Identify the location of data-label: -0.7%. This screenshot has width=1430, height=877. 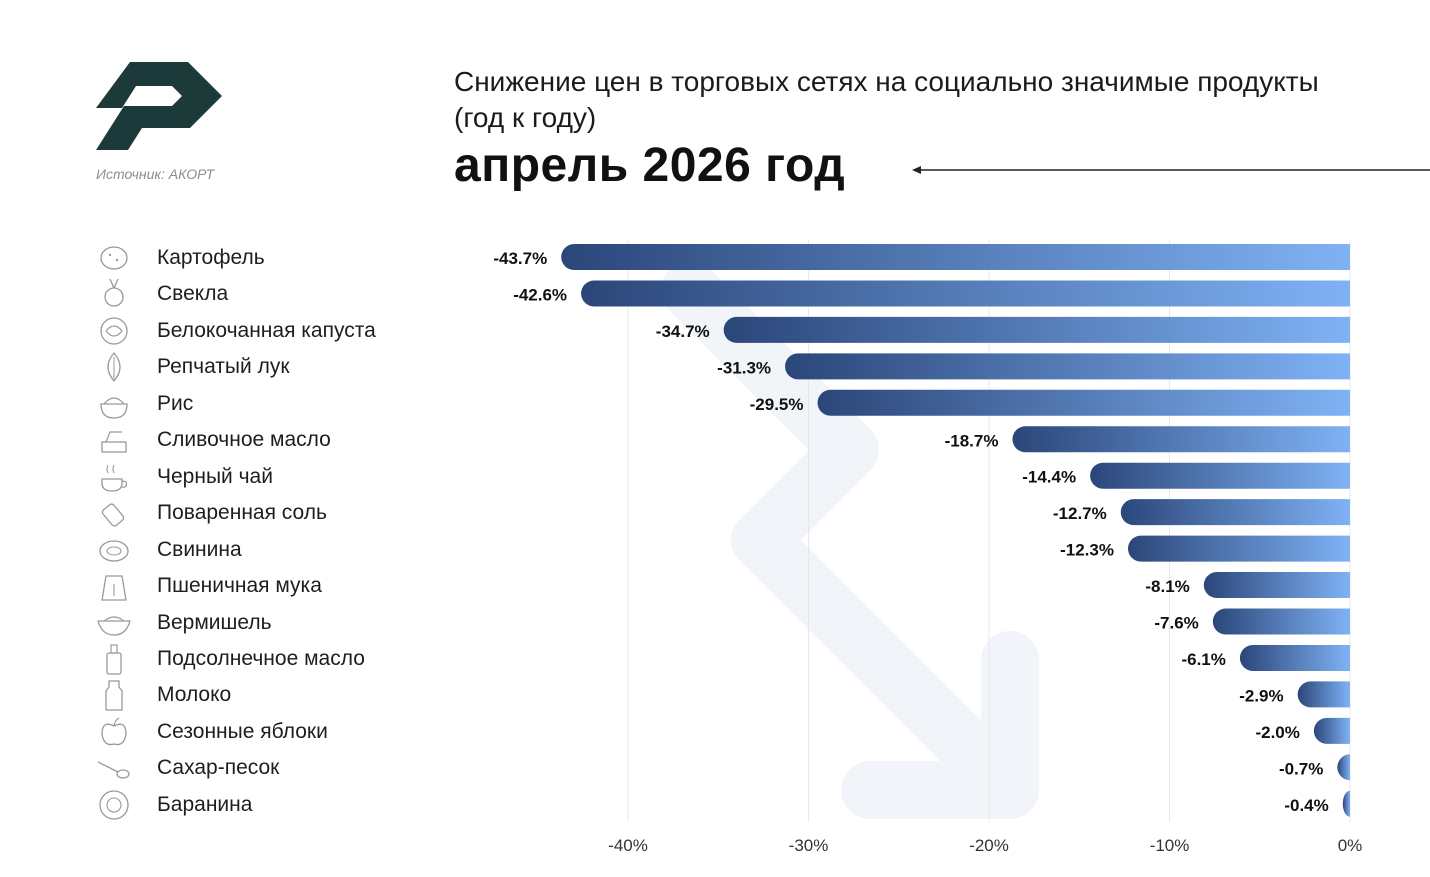
(1301, 768).